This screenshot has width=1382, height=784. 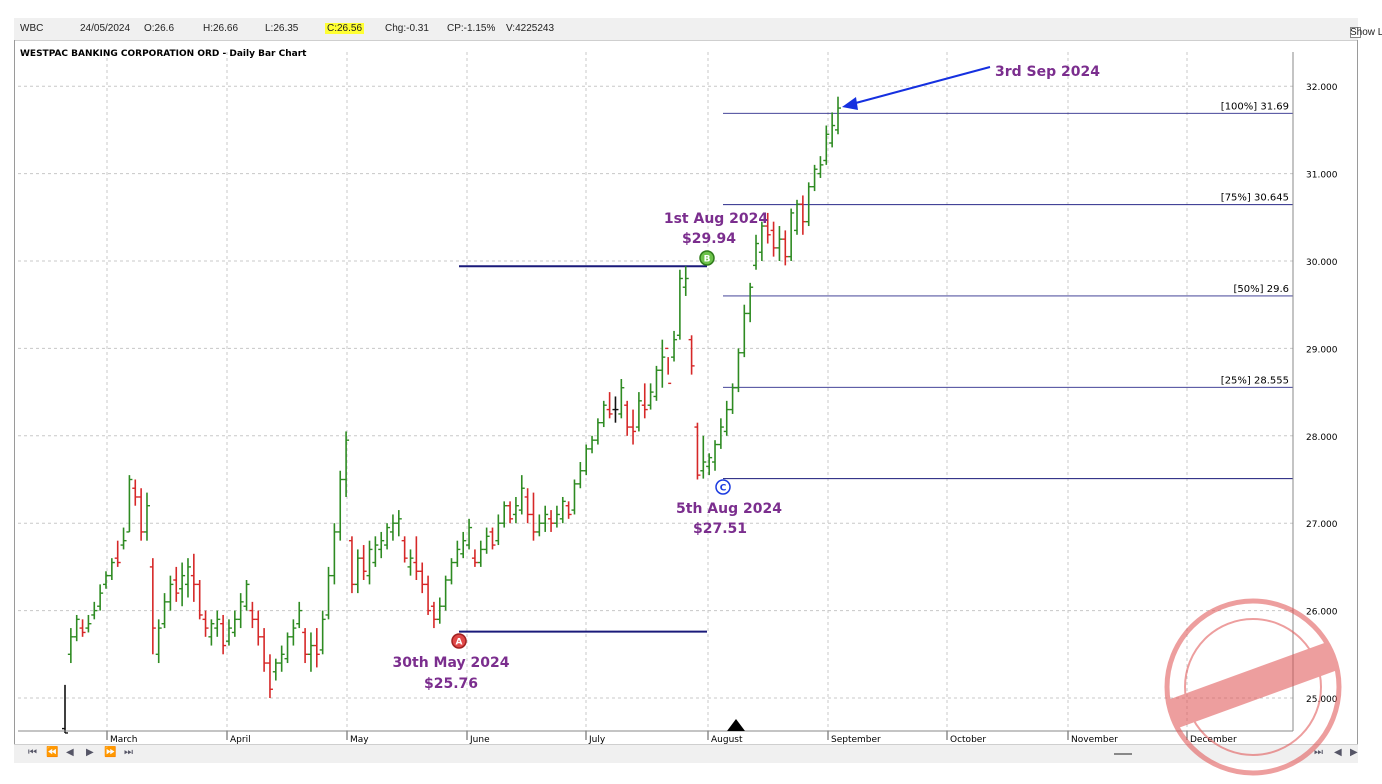 What do you see at coordinates (1123, 754) in the screenshot?
I see `scroll-thumb` at bounding box center [1123, 754].